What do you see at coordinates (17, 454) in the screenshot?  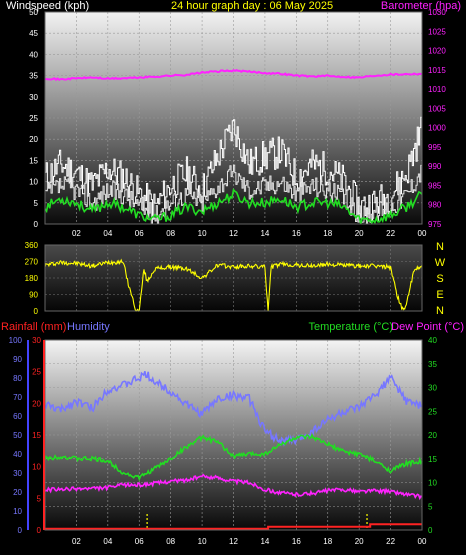 I see `humidity-tick-label: 40` at bounding box center [17, 454].